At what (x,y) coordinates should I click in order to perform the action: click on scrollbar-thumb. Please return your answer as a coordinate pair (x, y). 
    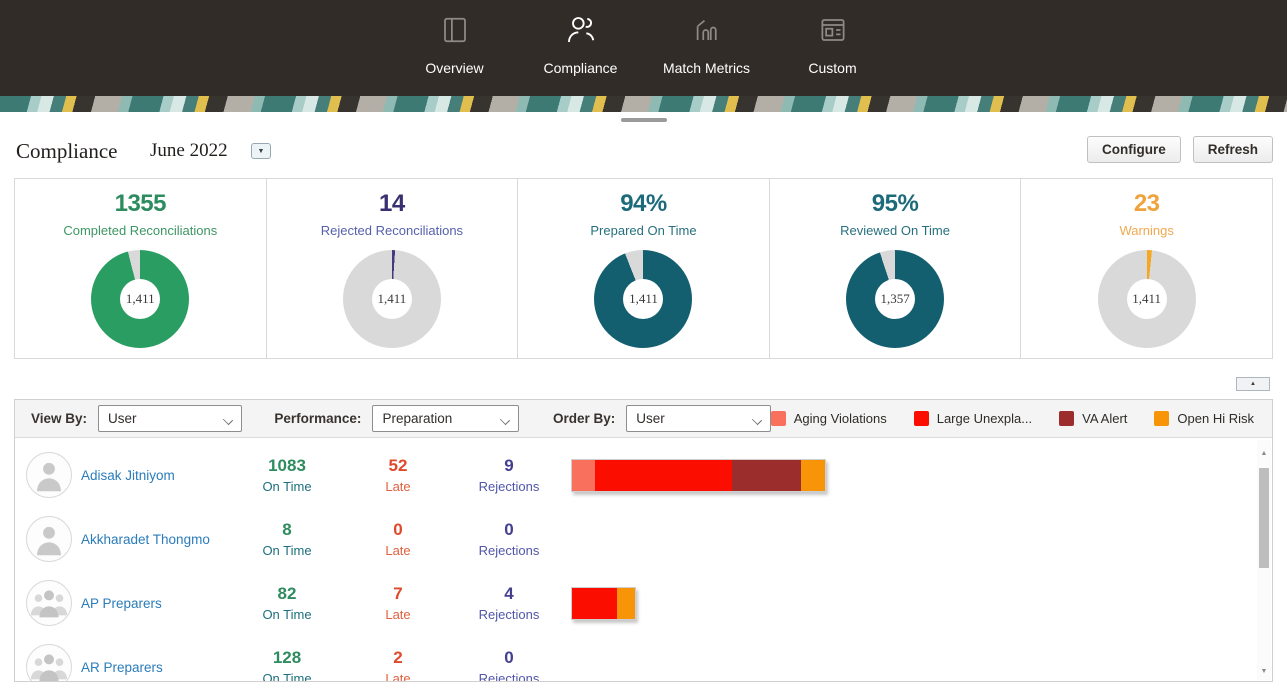
    Looking at the image, I should click on (1264, 518).